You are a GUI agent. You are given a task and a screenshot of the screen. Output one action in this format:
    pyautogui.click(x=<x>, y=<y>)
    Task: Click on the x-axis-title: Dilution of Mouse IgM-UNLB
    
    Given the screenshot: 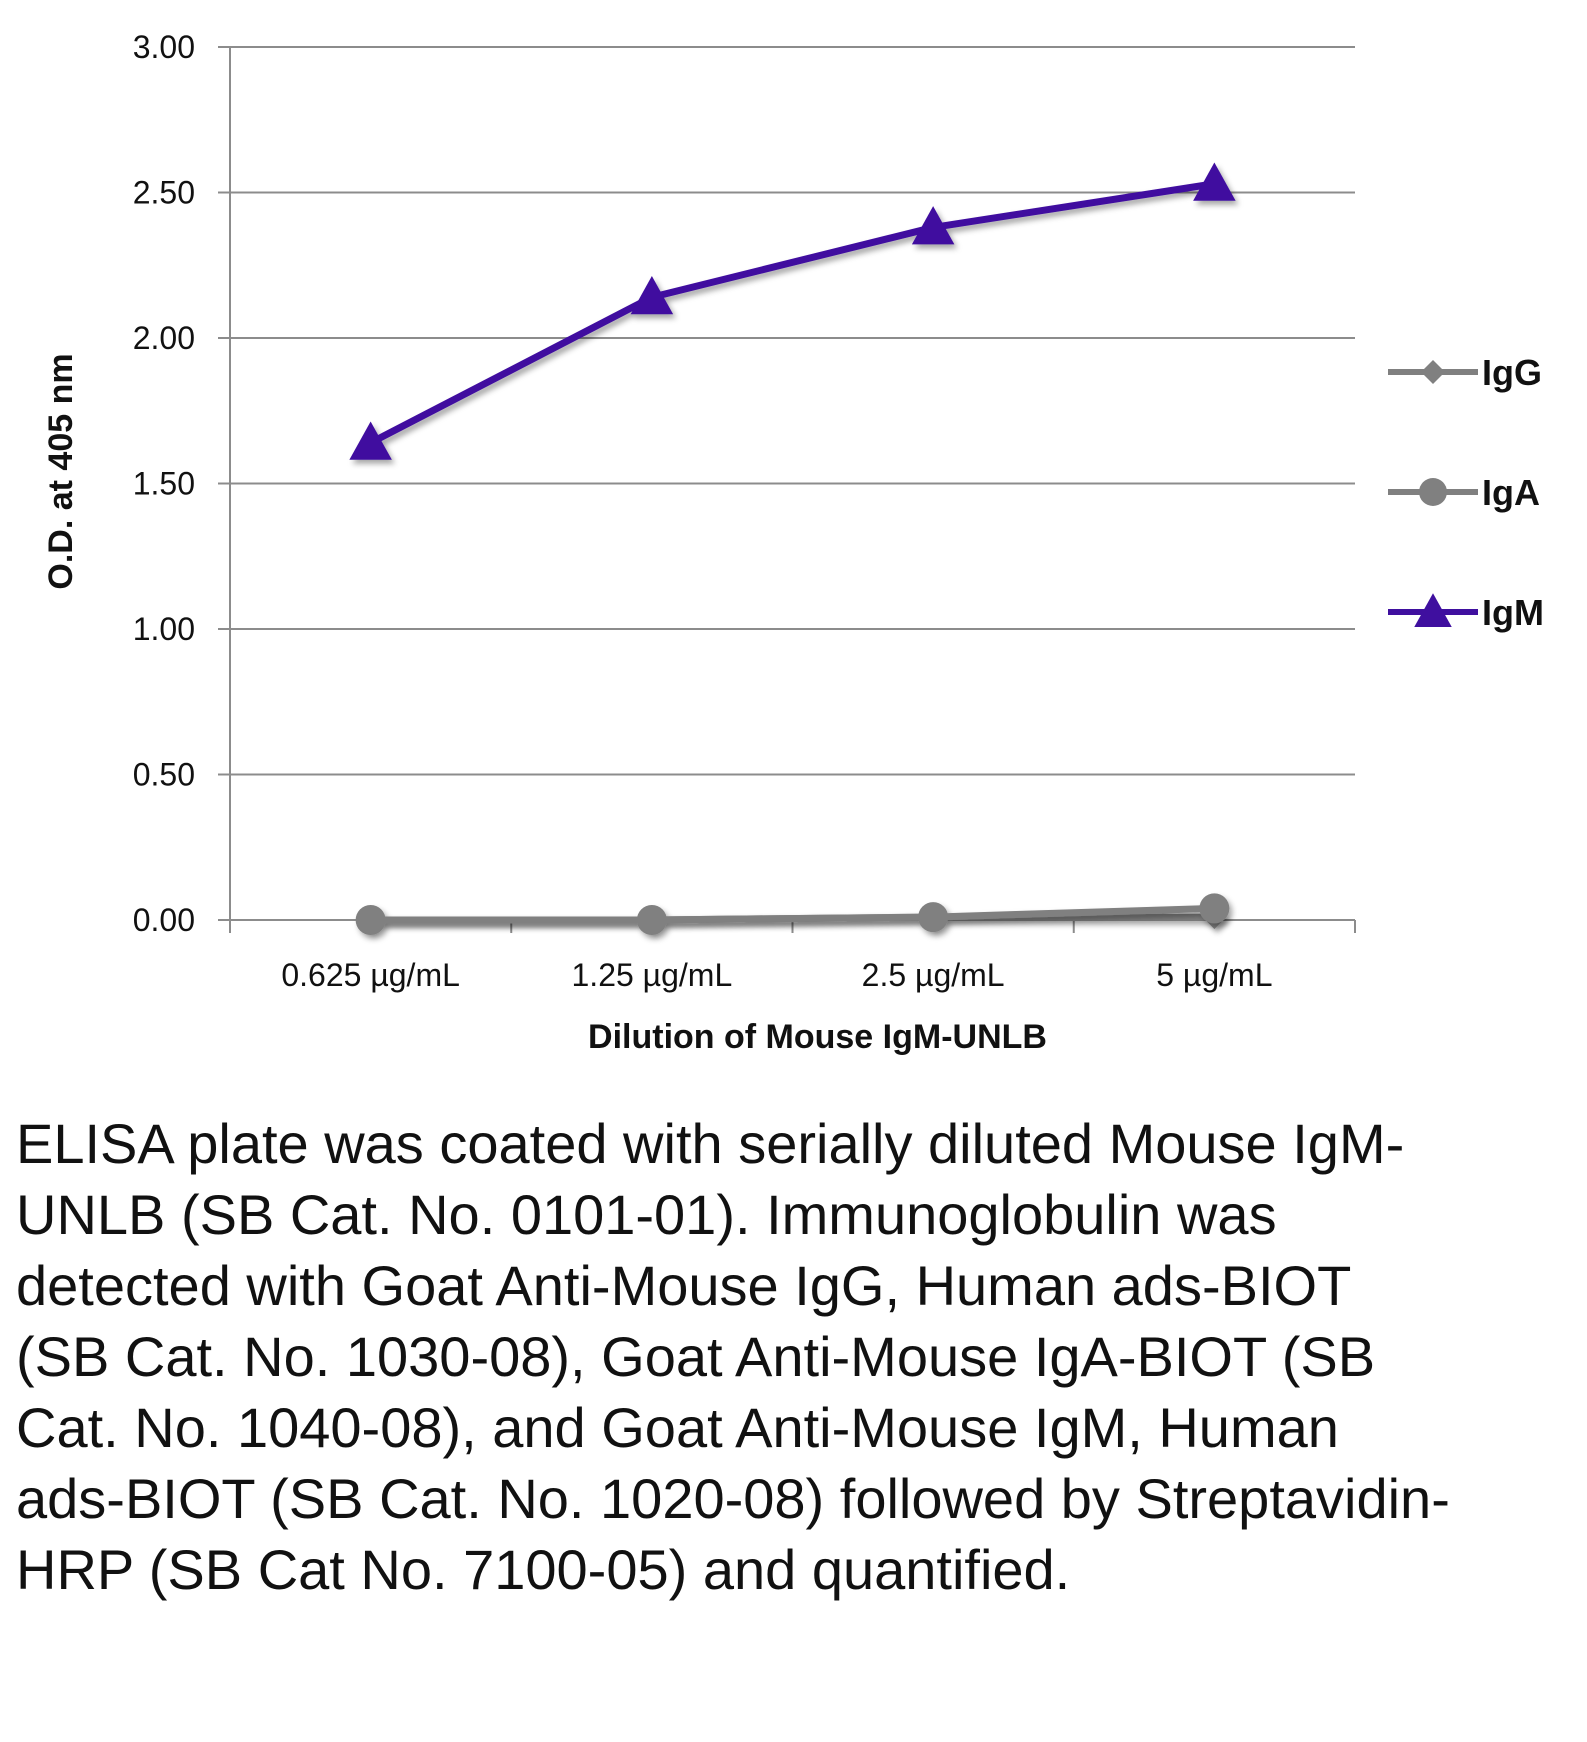 What is the action you would take?
    pyautogui.click(x=817, y=1037)
    